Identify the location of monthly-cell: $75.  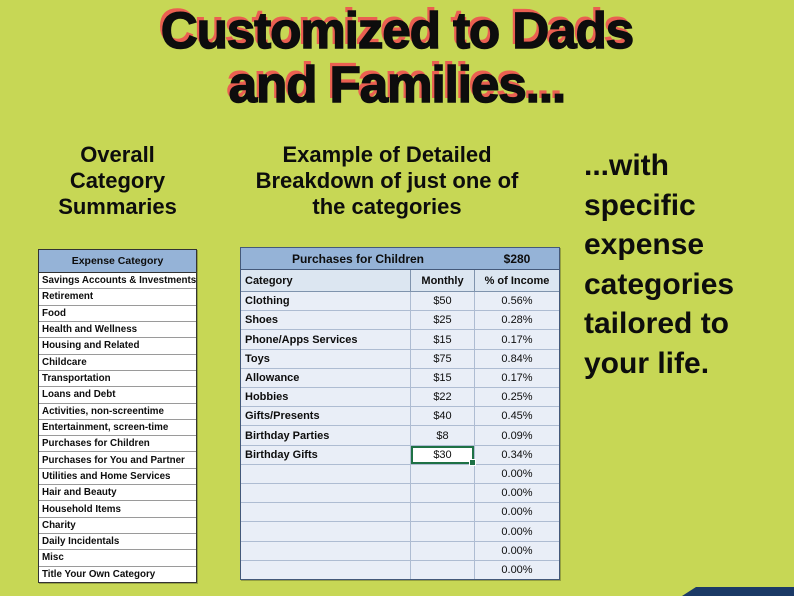
(443, 358).